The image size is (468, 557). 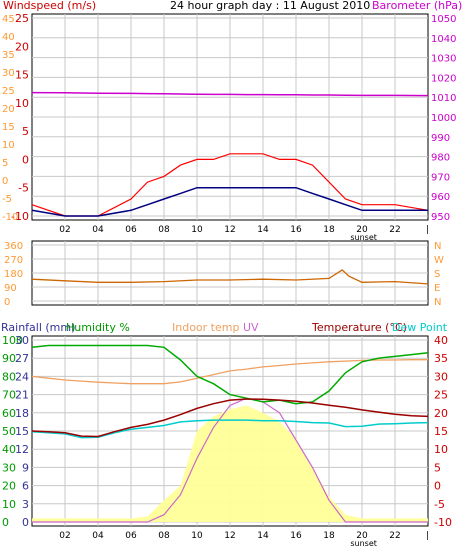 I want to click on temperature-tick-label: 35, so click(x=441, y=358).